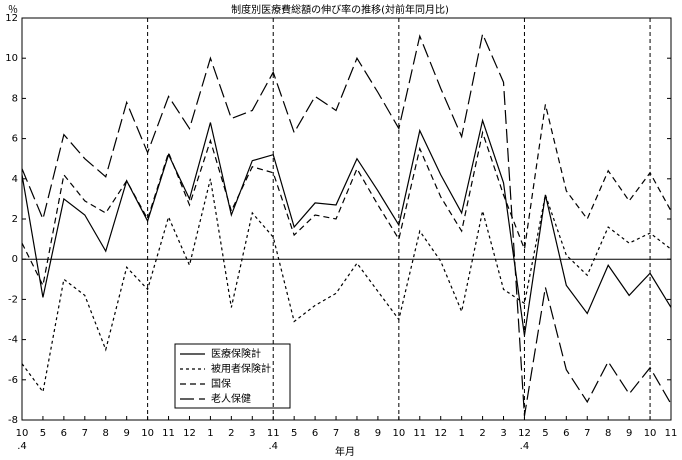  What do you see at coordinates (13, 340) in the screenshot?
I see `y-tick-label: -4` at bounding box center [13, 340].